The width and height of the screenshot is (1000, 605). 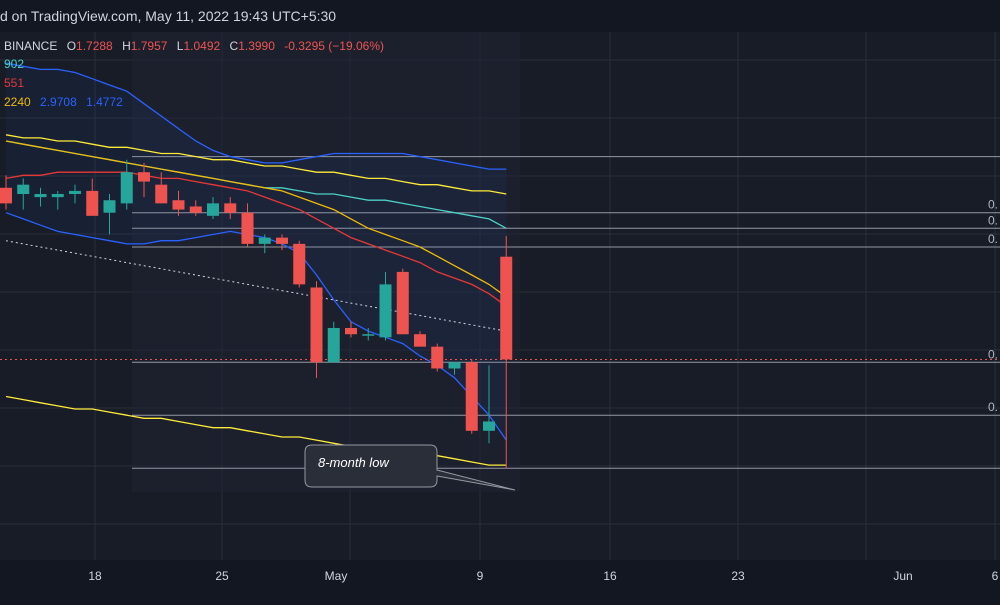 I want to click on legend-low-label: L, so click(x=180, y=46).